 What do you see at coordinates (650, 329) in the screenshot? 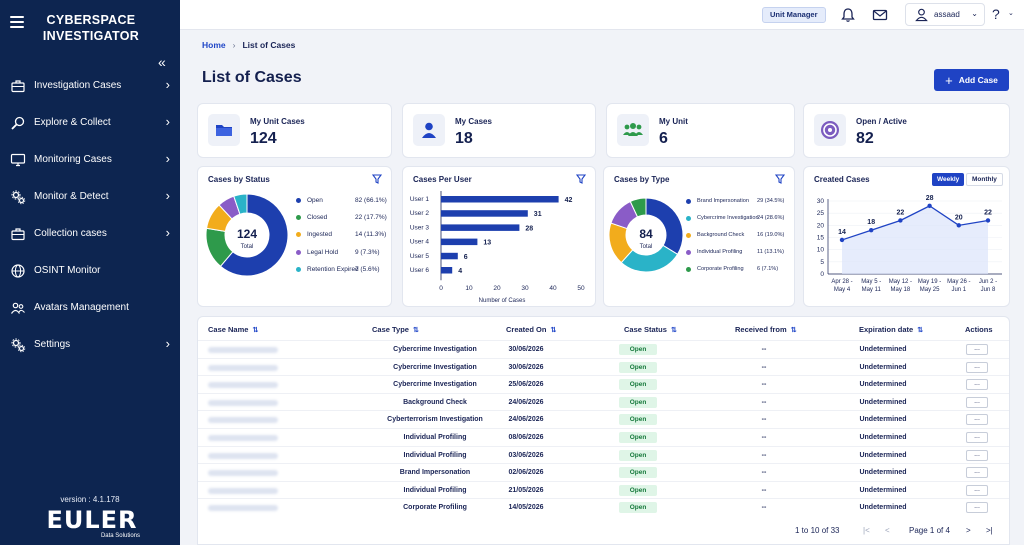
I see `column-header: Case Status ⇅` at bounding box center [650, 329].